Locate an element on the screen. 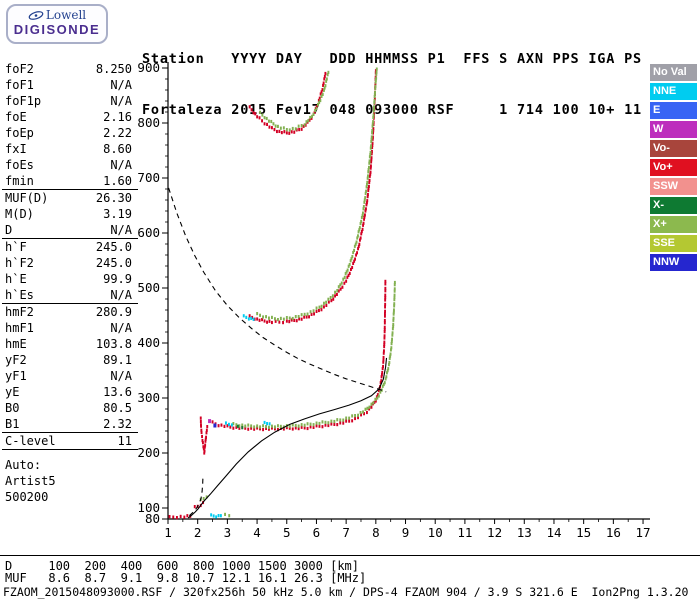 The image size is (700, 600). logo-lowell: Lowell is located at coordinates (57, 15).